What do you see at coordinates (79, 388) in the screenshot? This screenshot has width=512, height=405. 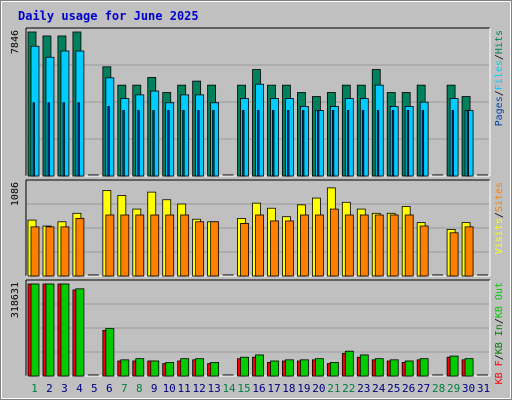 I see `day-label: 4` at bounding box center [79, 388].